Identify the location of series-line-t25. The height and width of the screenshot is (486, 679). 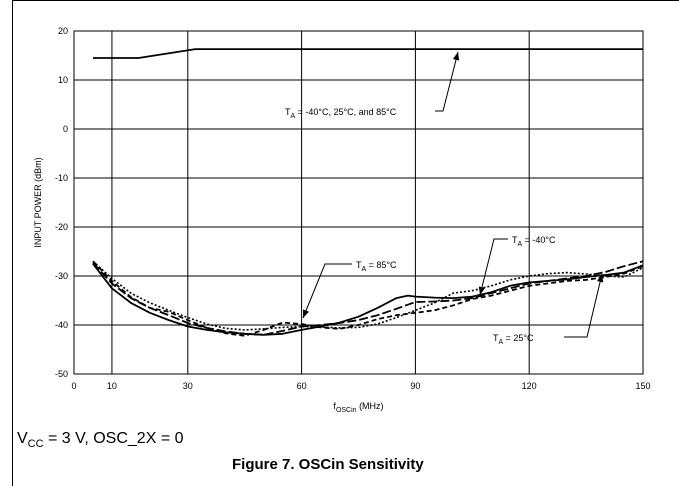
(368, 298).